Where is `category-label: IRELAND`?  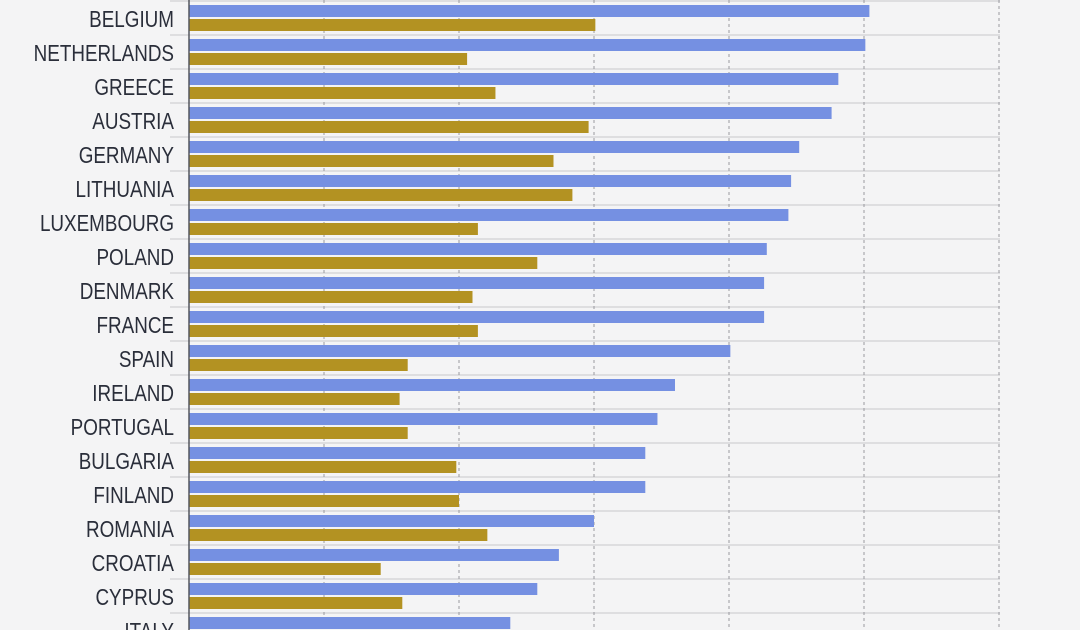 category-label: IRELAND is located at coordinates (133, 393).